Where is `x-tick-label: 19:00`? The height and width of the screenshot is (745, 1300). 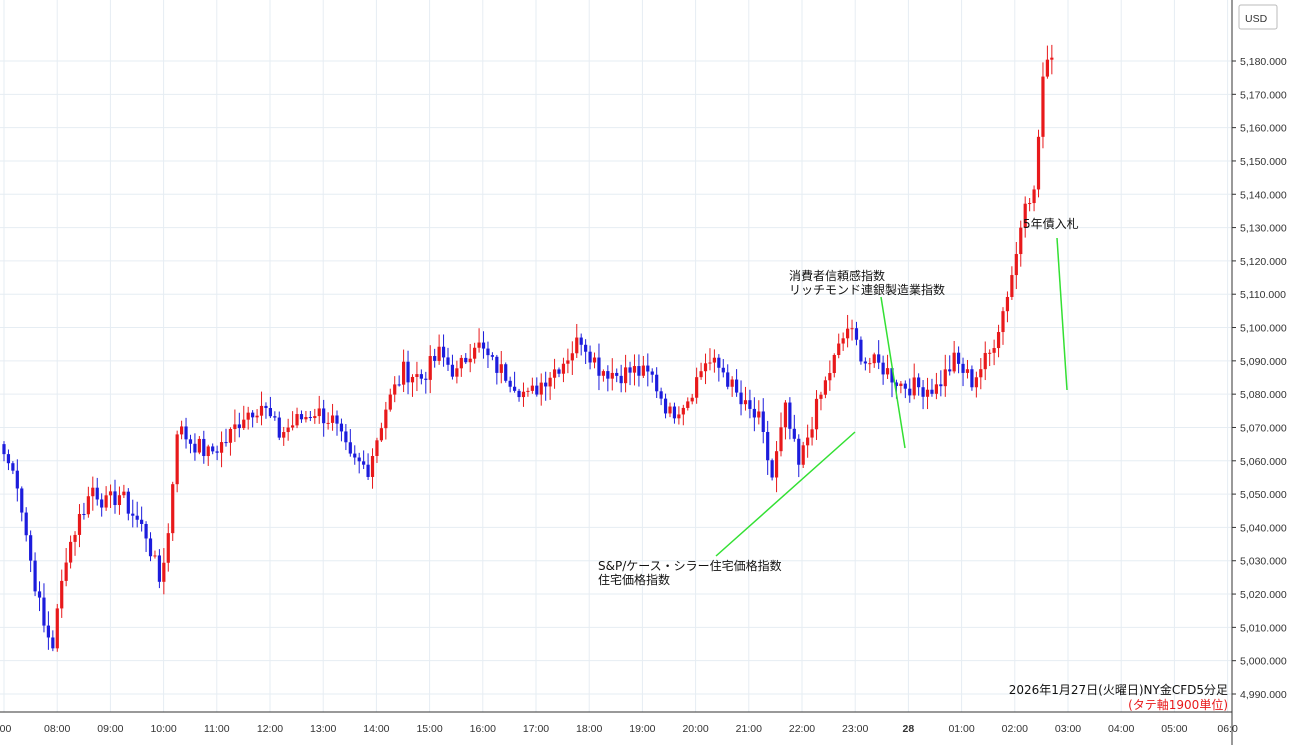
x-tick-label: 19:00 is located at coordinates (642, 729).